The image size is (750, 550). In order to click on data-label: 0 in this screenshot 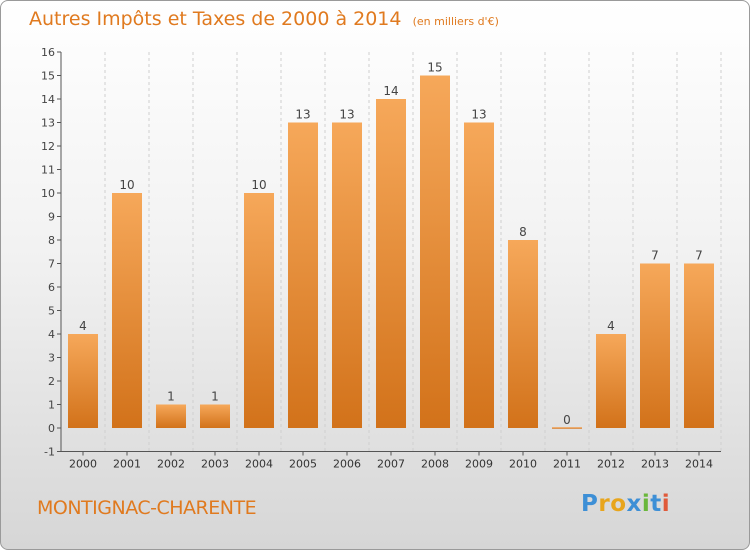, I will do `click(567, 420)`.